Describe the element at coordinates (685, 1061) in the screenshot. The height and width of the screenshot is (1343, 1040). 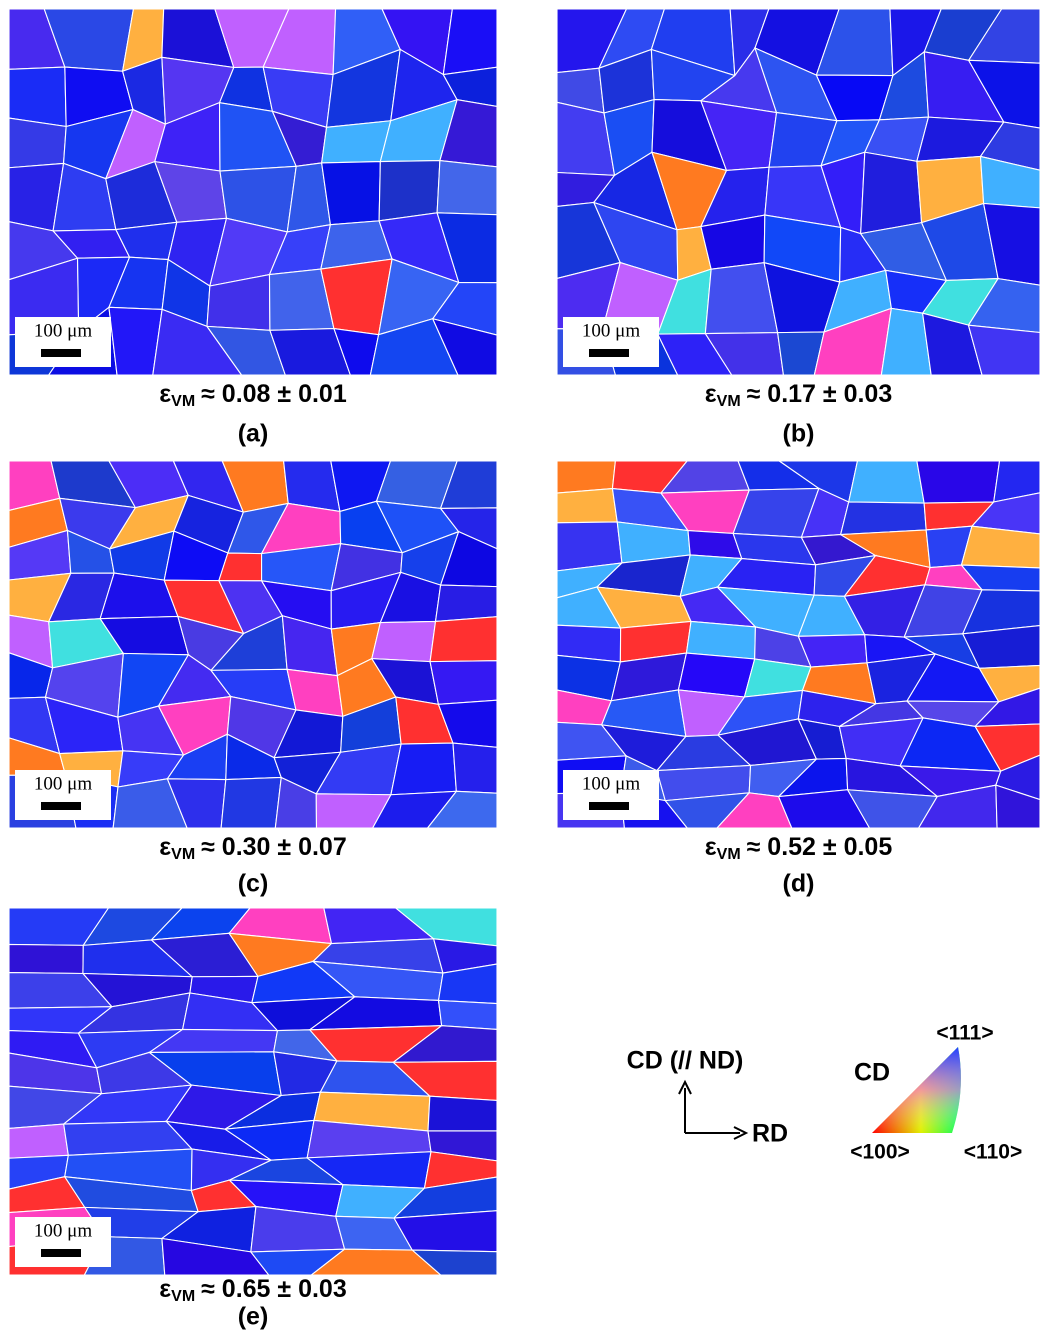
I see `axis-label: CD (// ND)` at that location.